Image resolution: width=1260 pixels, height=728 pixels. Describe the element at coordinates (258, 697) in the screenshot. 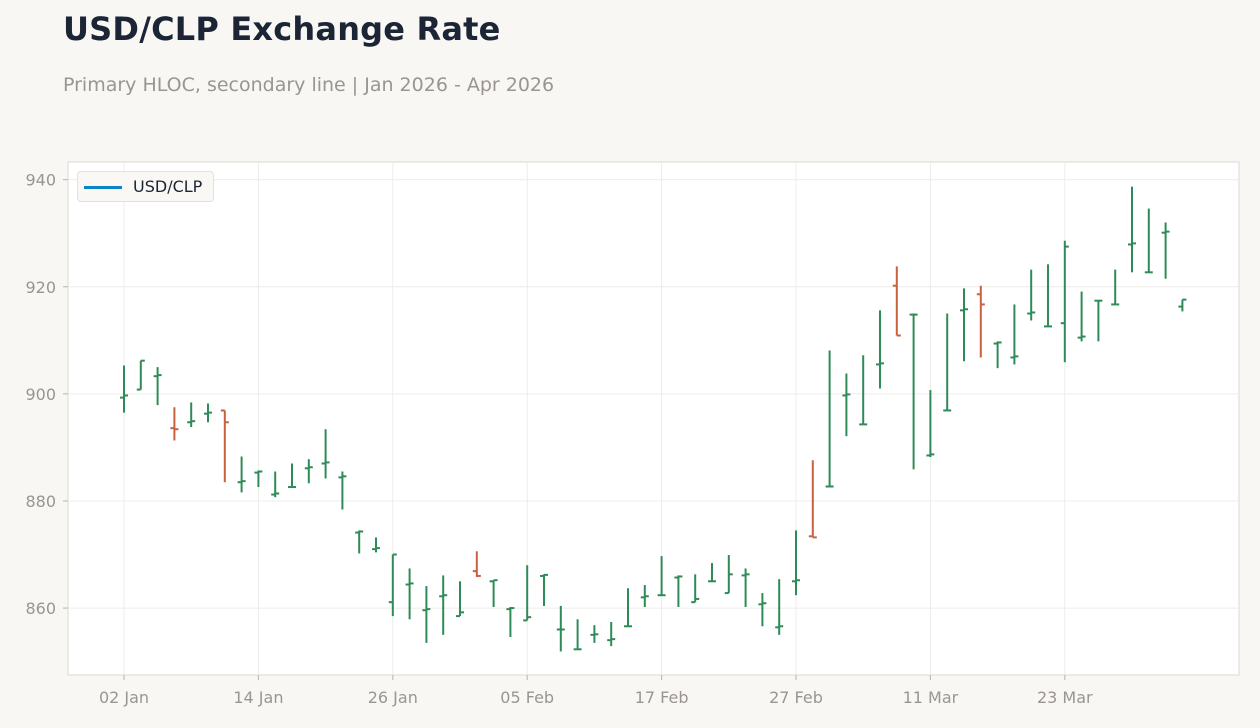

I see `x-tick-label: 14 Jan` at that location.